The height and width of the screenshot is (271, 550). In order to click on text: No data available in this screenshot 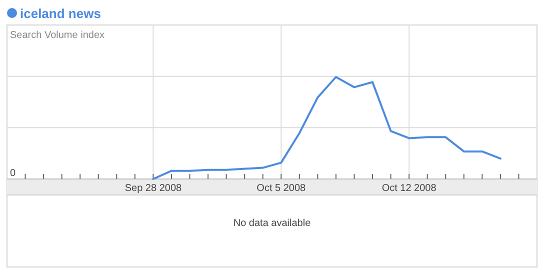, I will do `click(272, 223)`.